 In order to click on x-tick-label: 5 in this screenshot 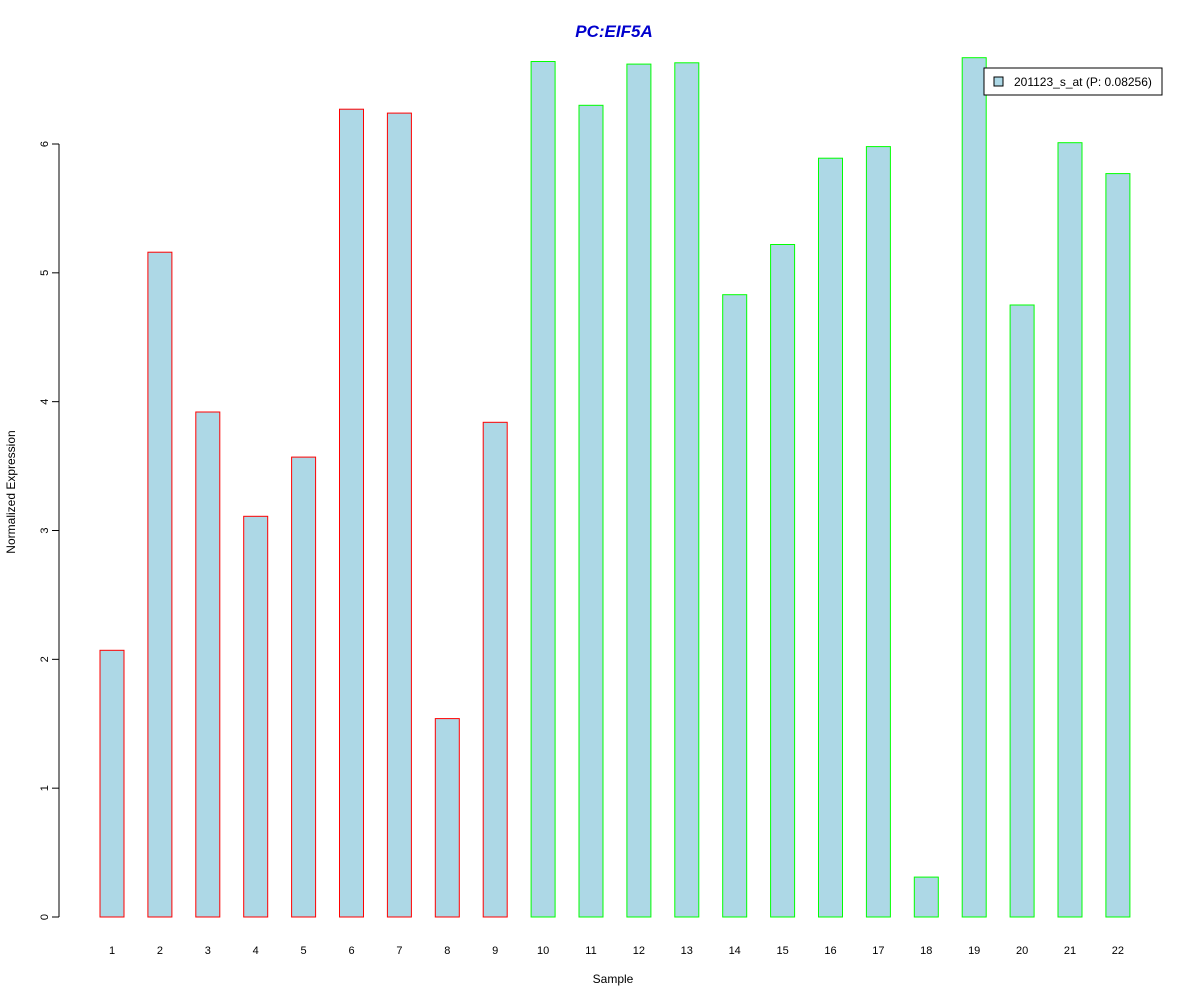, I will do `click(304, 951)`.